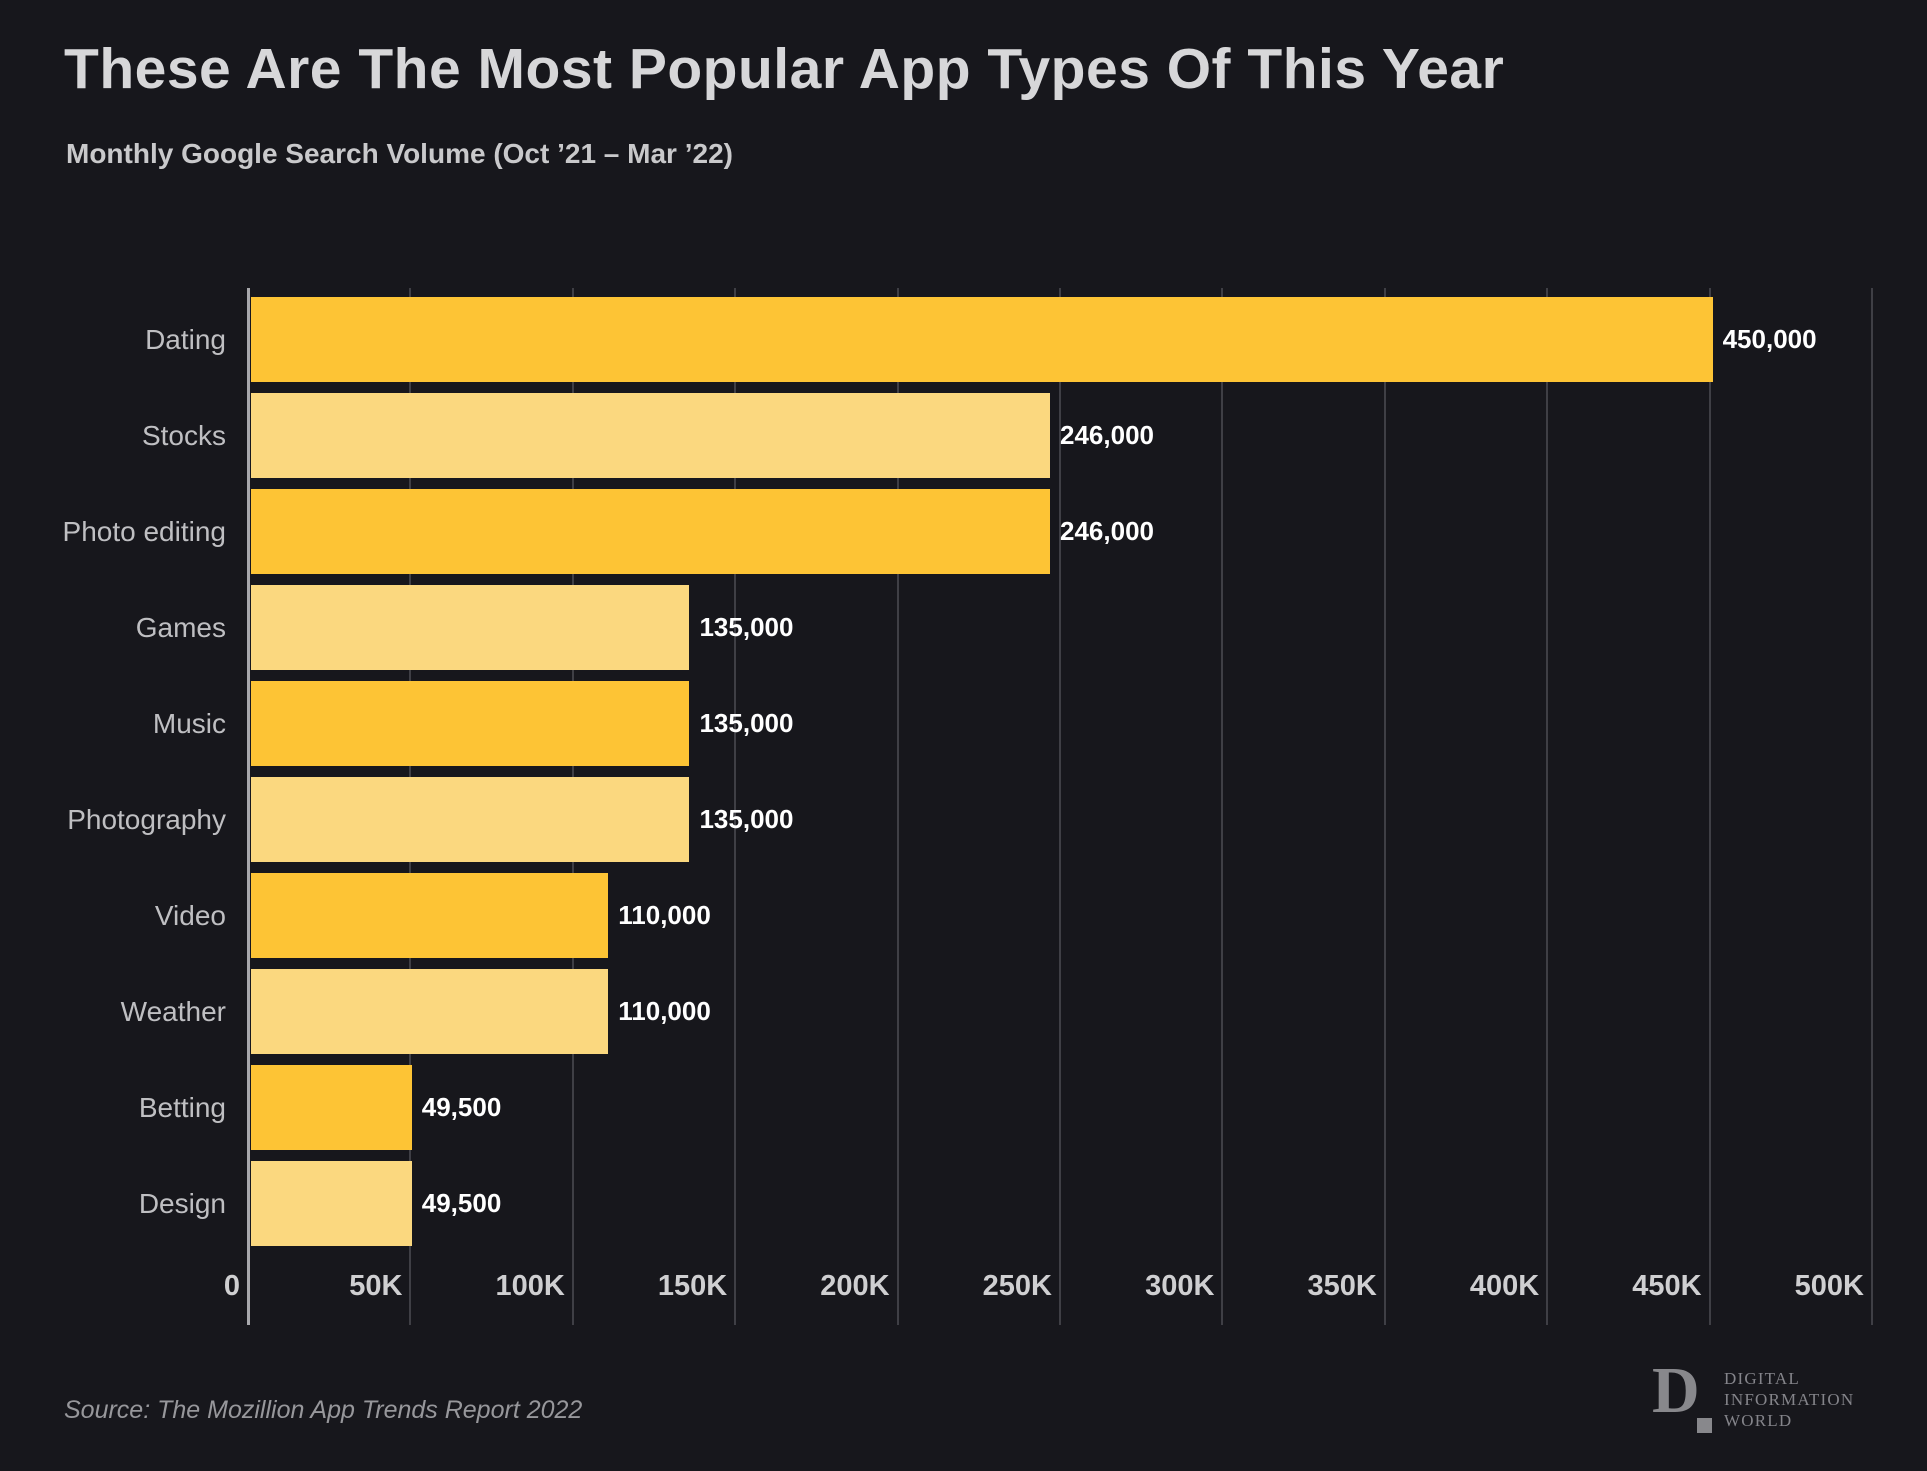 Image resolution: width=1927 pixels, height=1471 pixels. I want to click on x-axis-tick-label: 350K, so click(1342, 1286).